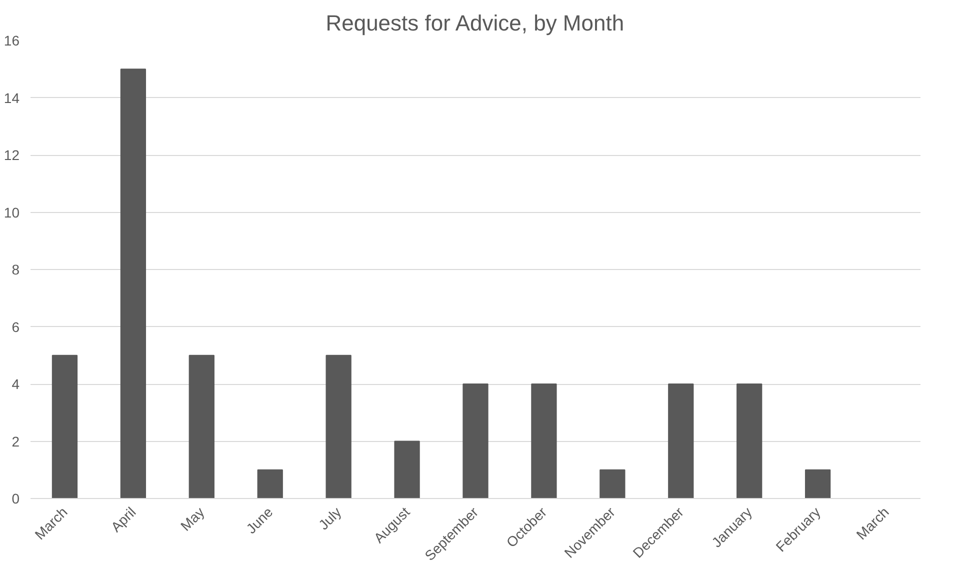 This screenshot has width=956, height=578. I want to click on y-tick-label: 8, so click(16, 270).